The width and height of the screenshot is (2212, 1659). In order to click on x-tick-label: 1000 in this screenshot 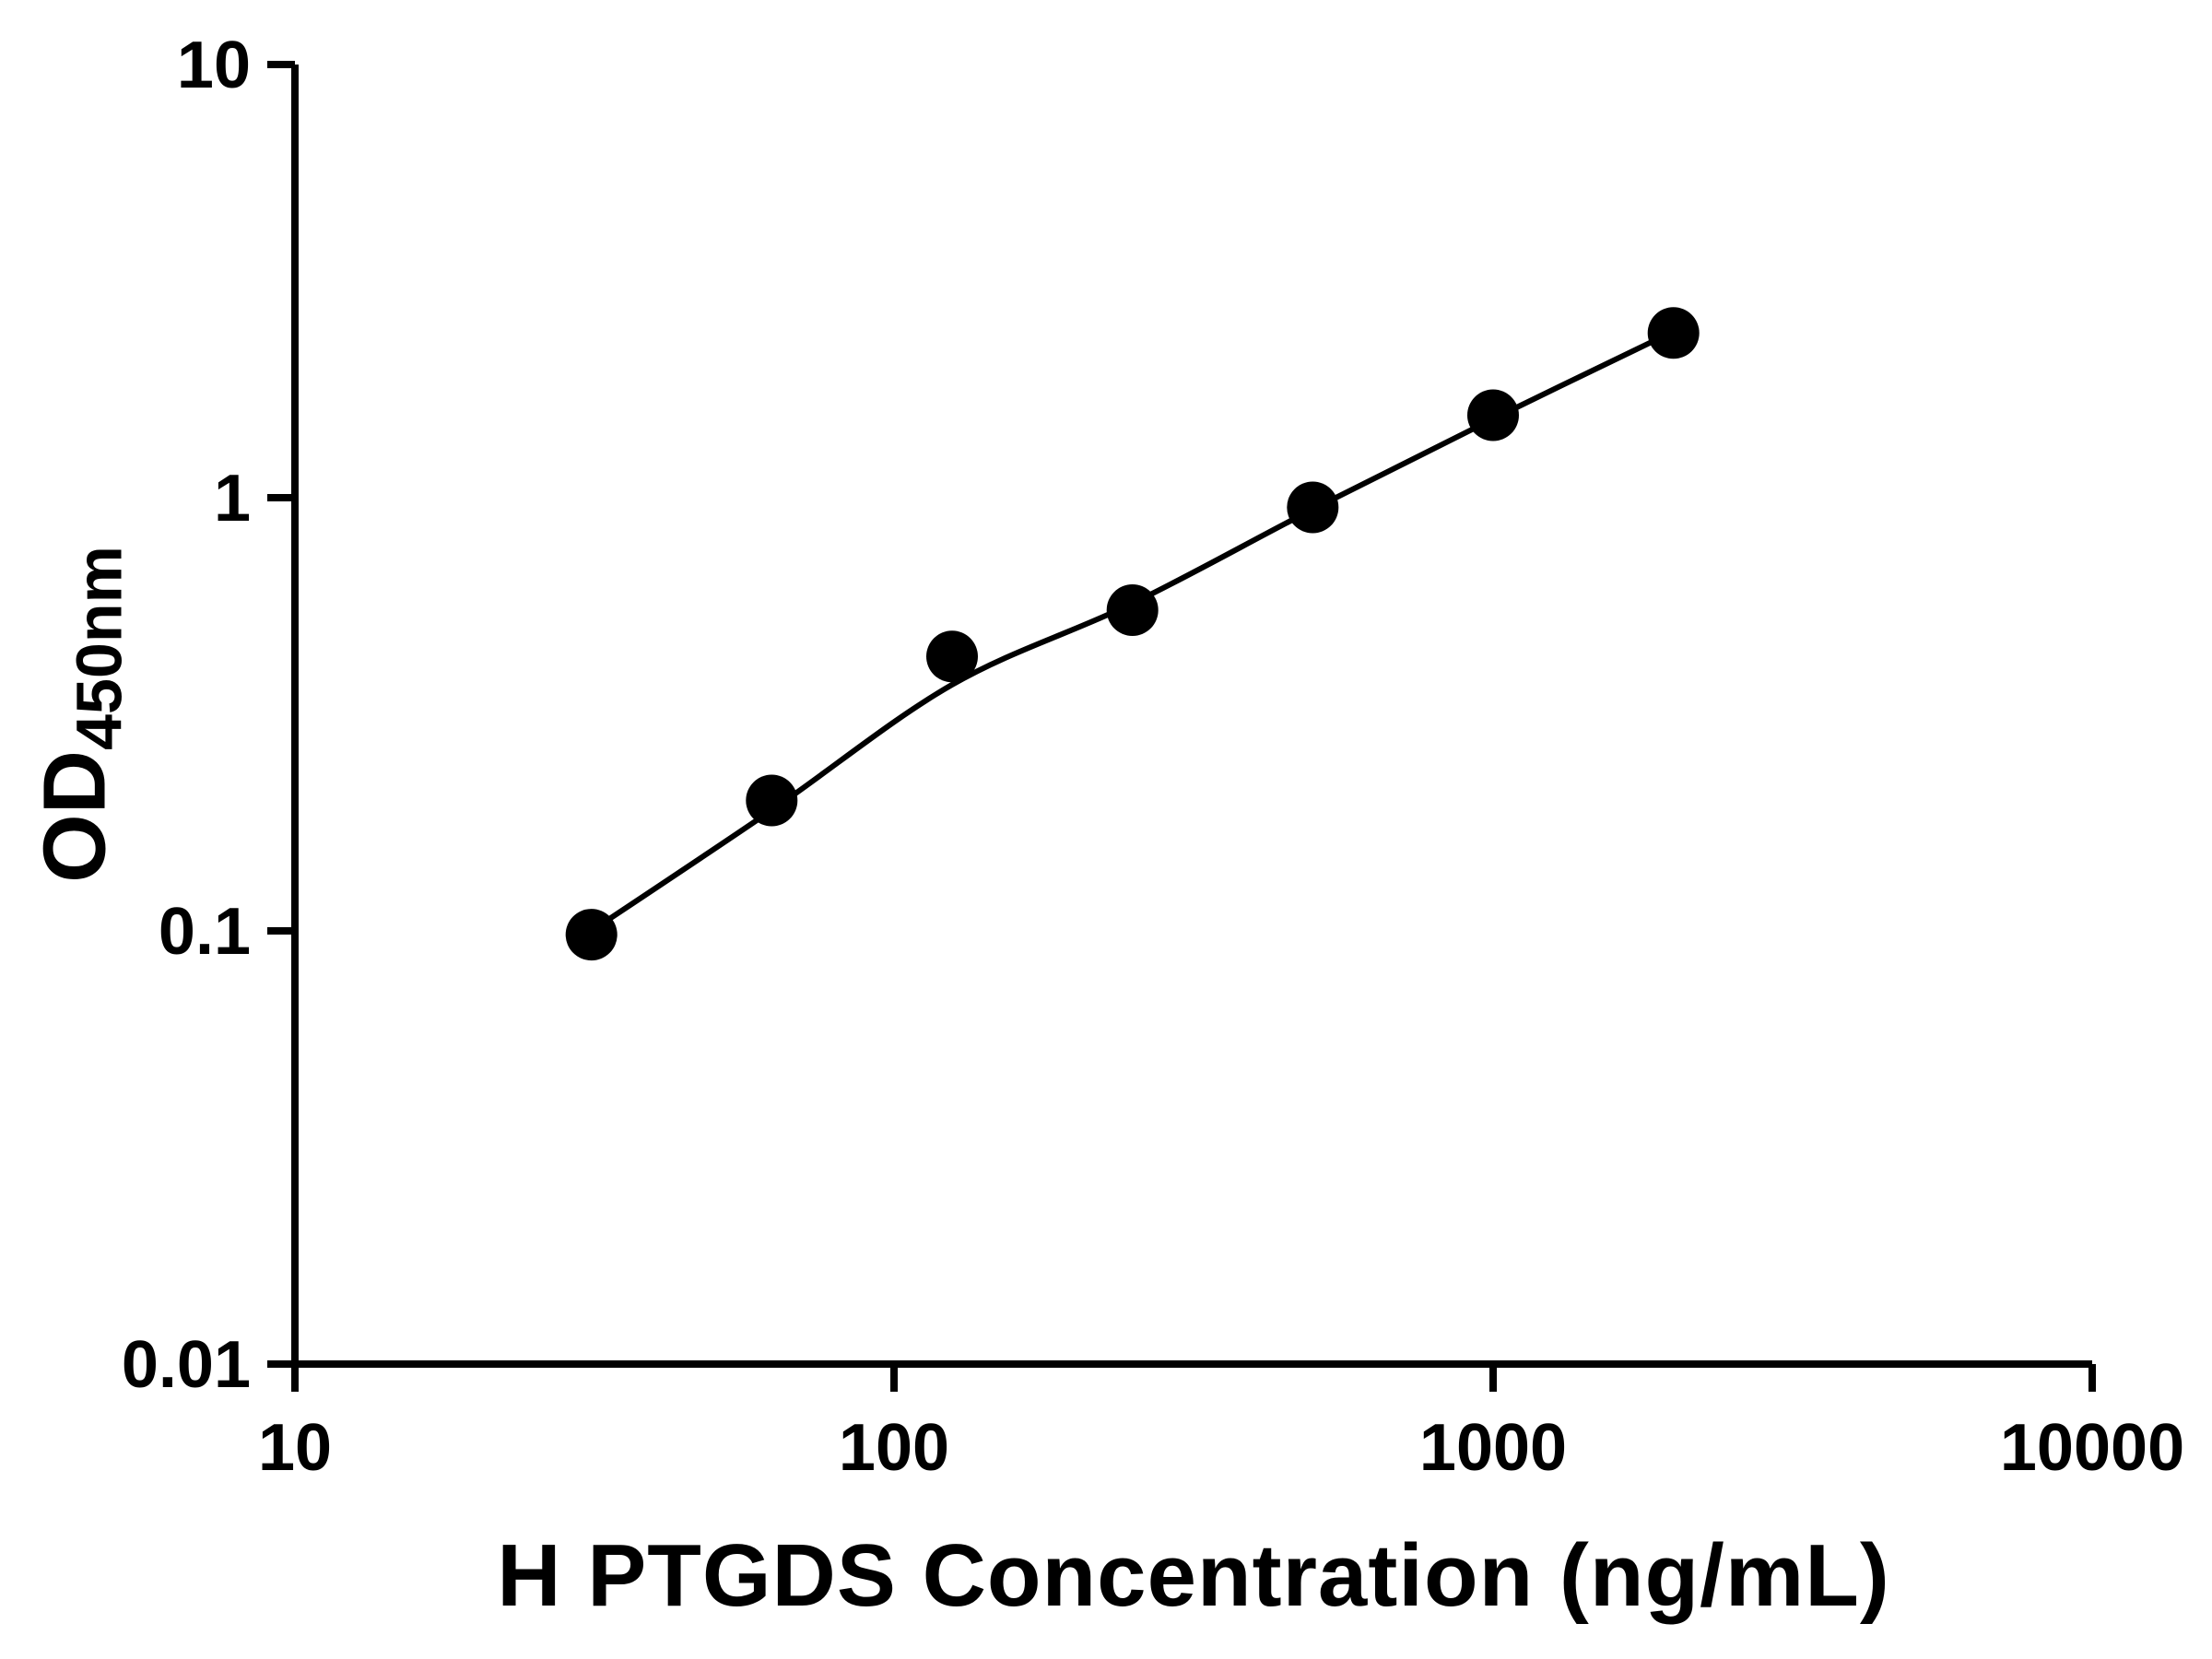, I will do `click(1493, 1448)`.